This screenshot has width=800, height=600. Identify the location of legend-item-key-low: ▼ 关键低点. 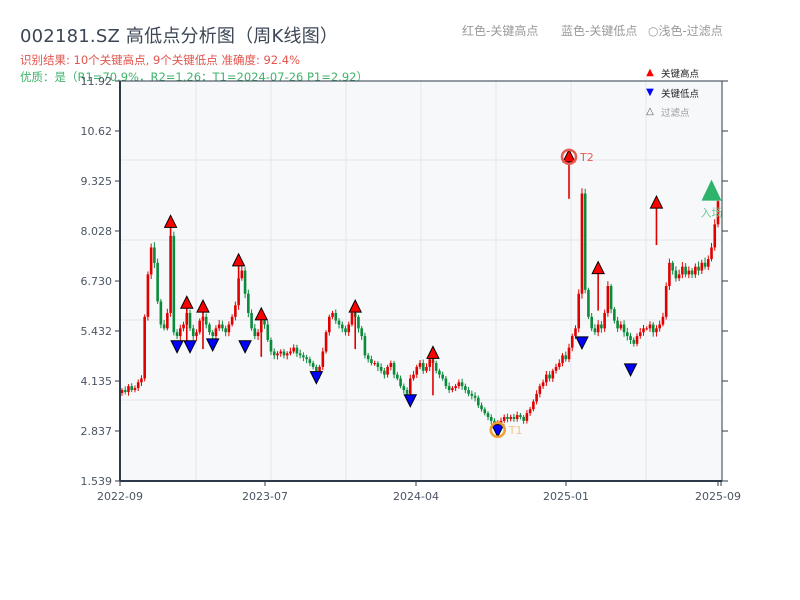
(672, 93).